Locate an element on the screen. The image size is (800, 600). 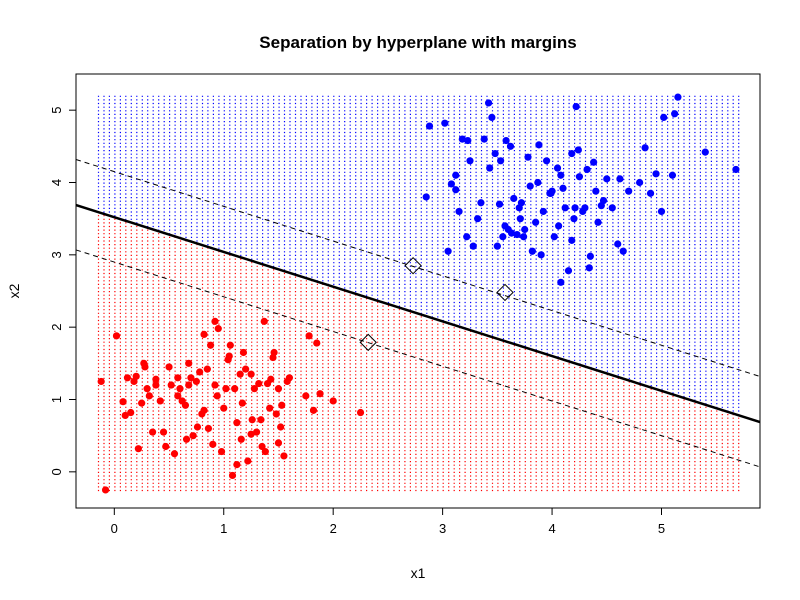
y-axis: 0 1 2 3 4 5 is located at coordinates (63, 291).